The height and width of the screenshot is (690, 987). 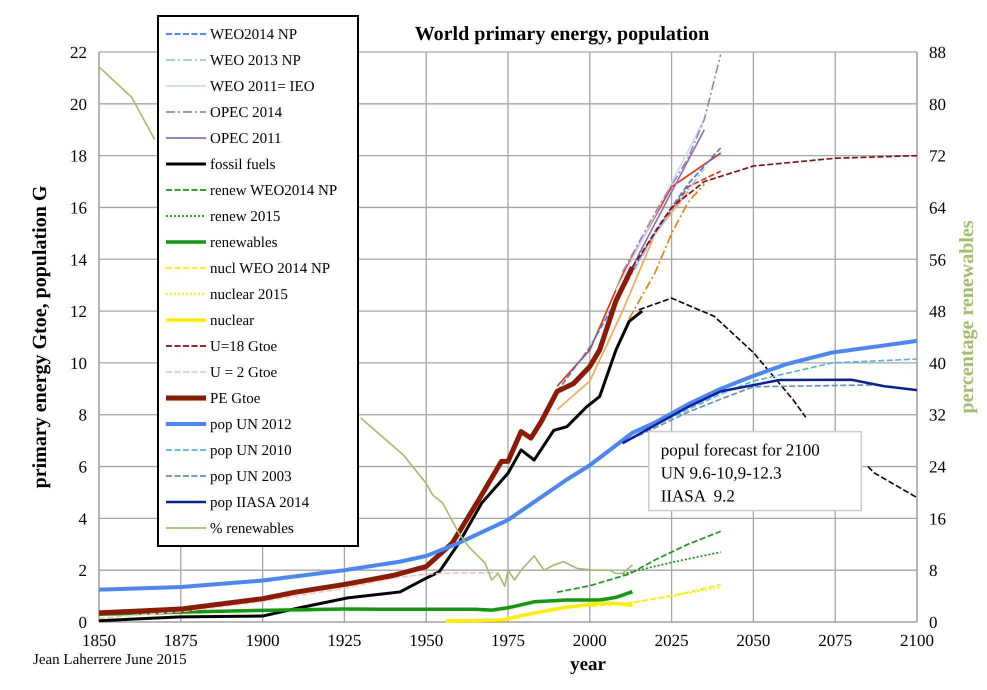 I want to click on y2-axis-title: percentage renewables, so click(x=967, y=317).